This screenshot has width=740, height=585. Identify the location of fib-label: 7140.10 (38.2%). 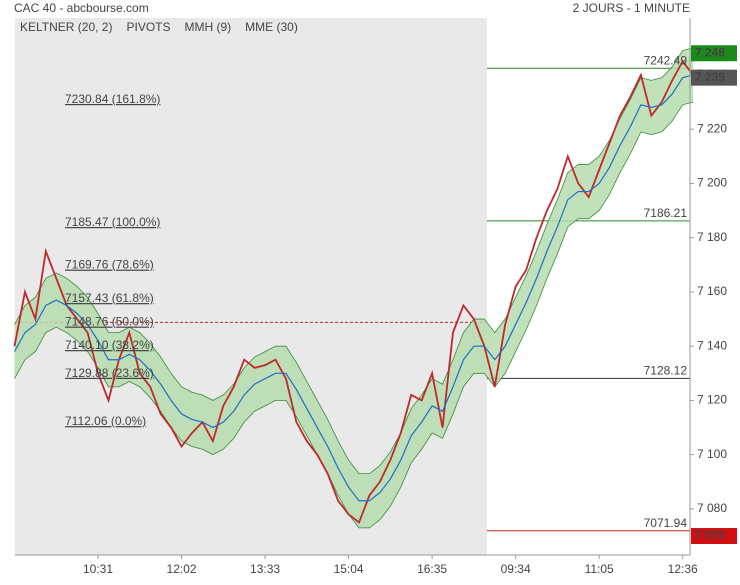
(109, 345).